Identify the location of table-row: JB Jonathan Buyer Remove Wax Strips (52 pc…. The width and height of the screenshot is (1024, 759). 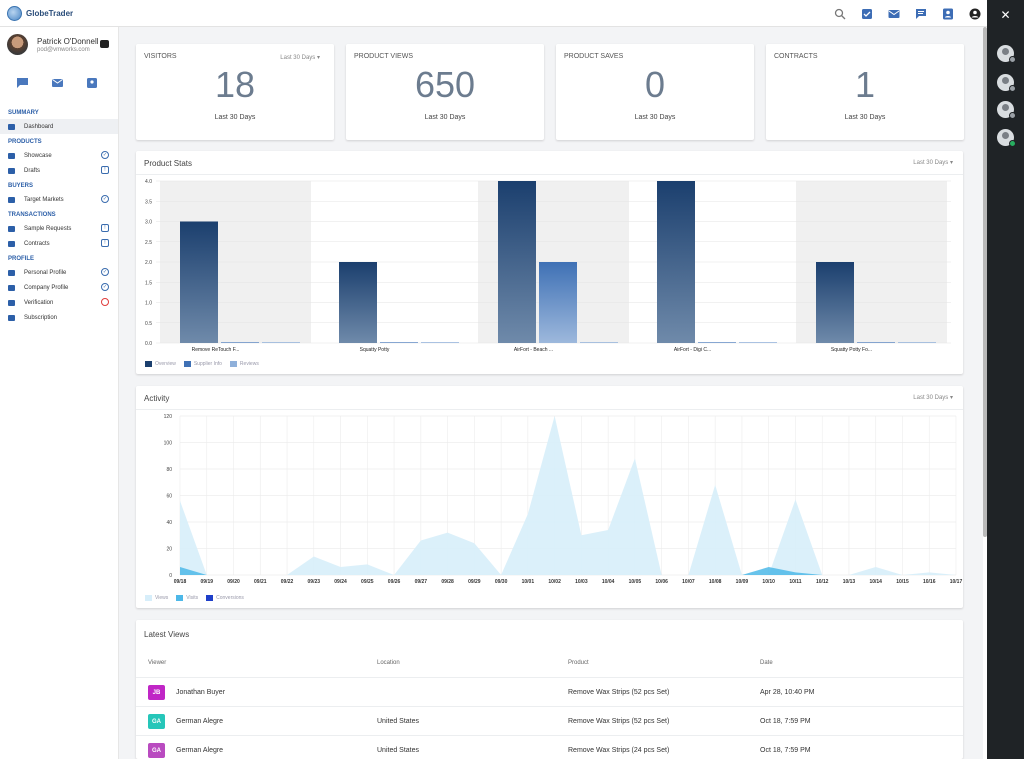
(549, 691).